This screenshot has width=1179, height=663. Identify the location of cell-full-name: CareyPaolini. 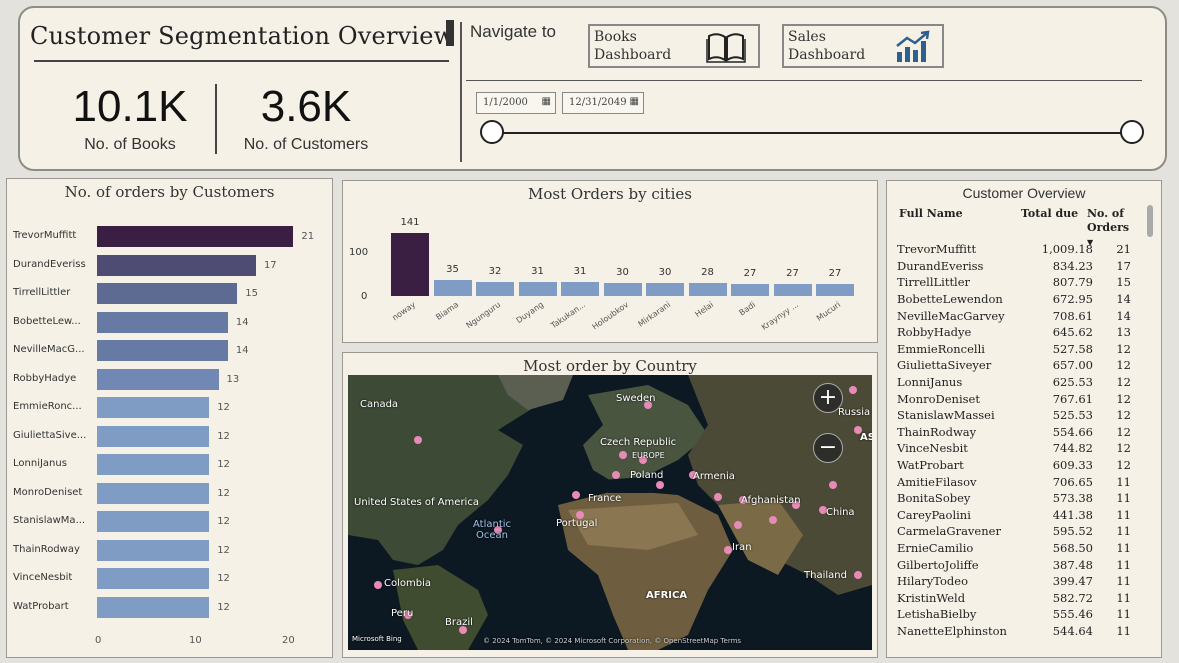
(934, 514).